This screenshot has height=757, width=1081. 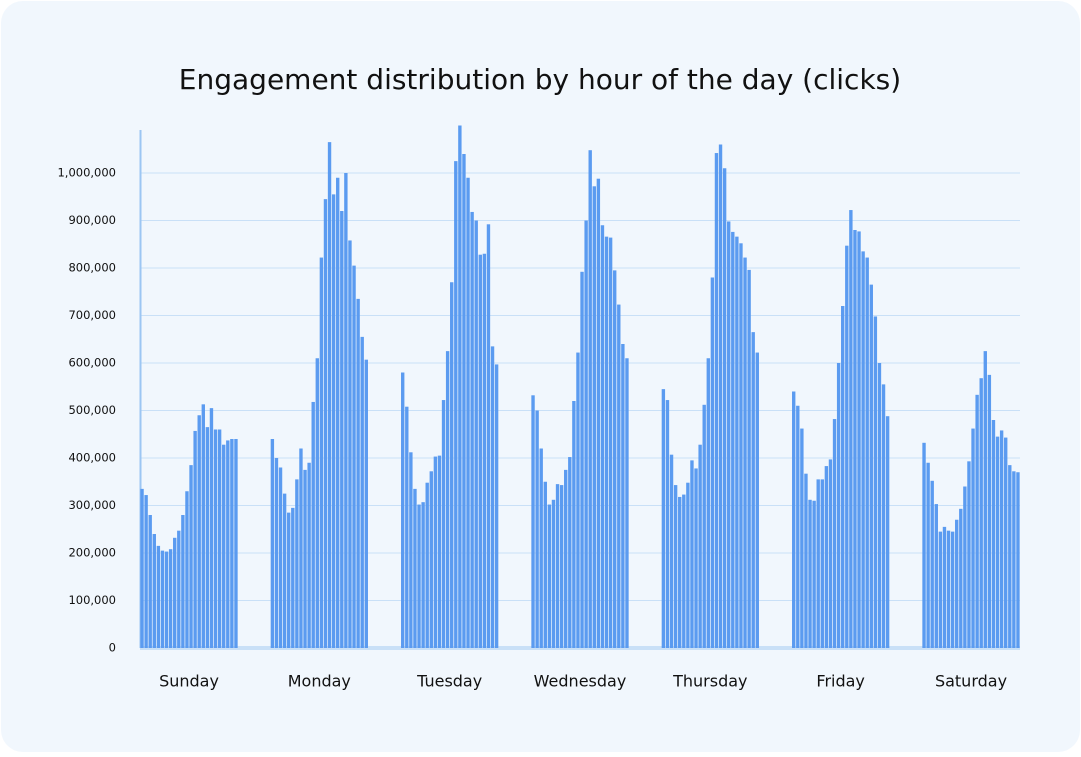 I want to click on x-tick-label: Thursday, so click(x=709, y=681).